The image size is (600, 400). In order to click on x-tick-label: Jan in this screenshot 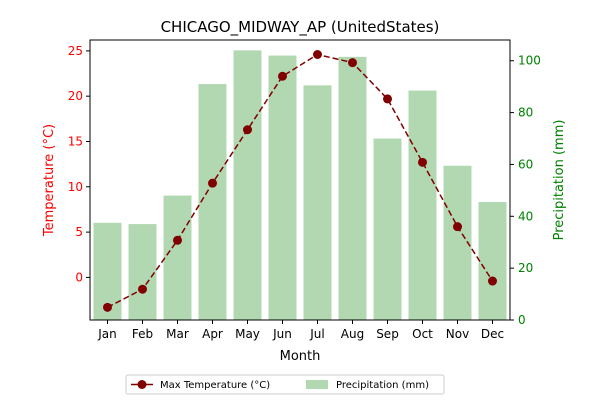, I will do `click(107, 334)`.